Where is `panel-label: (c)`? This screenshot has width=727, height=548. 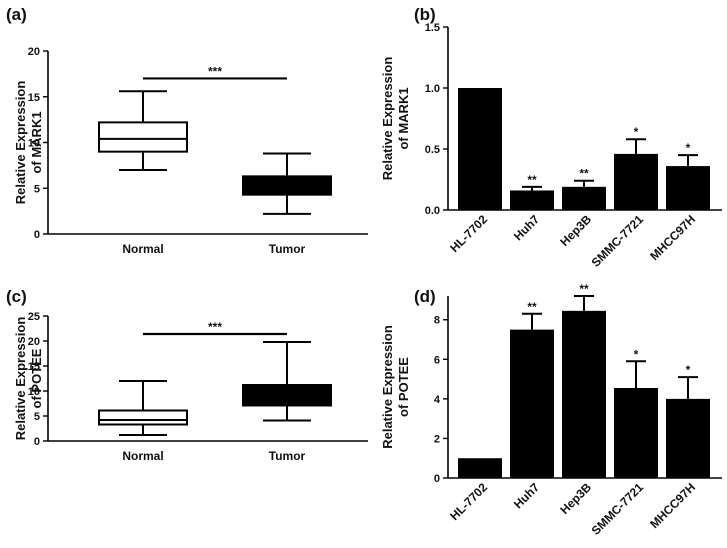
panel-label: (c) is located at coordinates (16, 296).